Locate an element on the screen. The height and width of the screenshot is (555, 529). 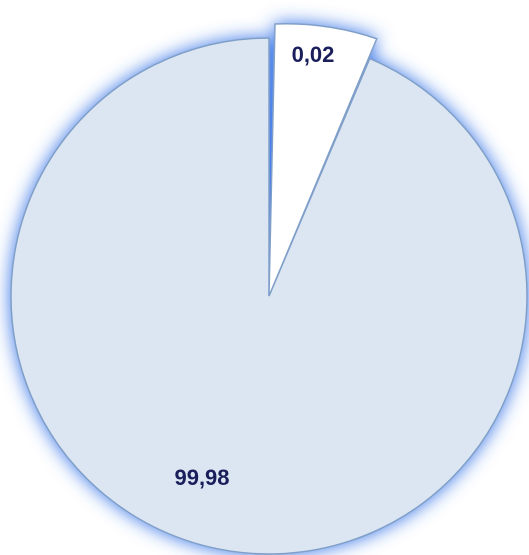
pie-slice-small is located at coordinates (323, 160).